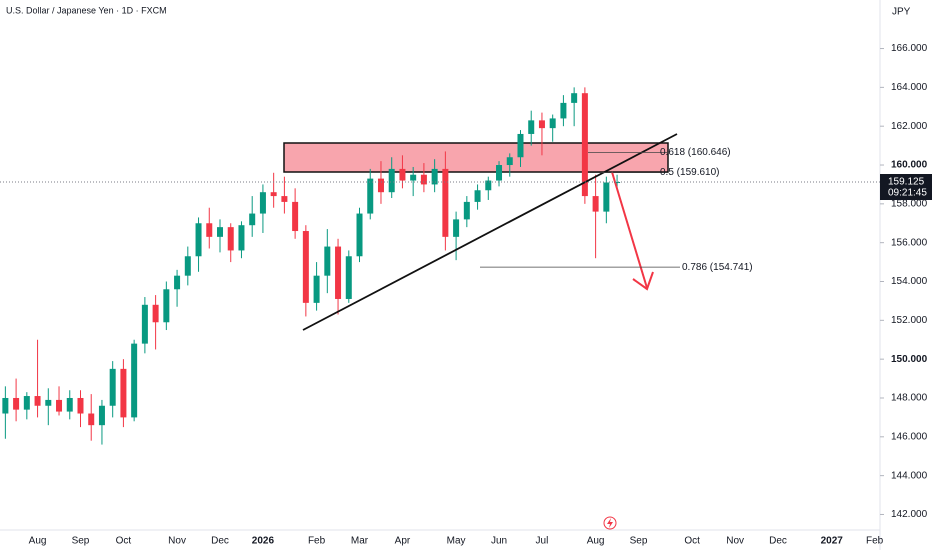 The height and width of the screenshot is (555, 932). Describe the element at coordinates (909, 436) in the screenshot. I see `y-tick-label: 146.000` at that location.